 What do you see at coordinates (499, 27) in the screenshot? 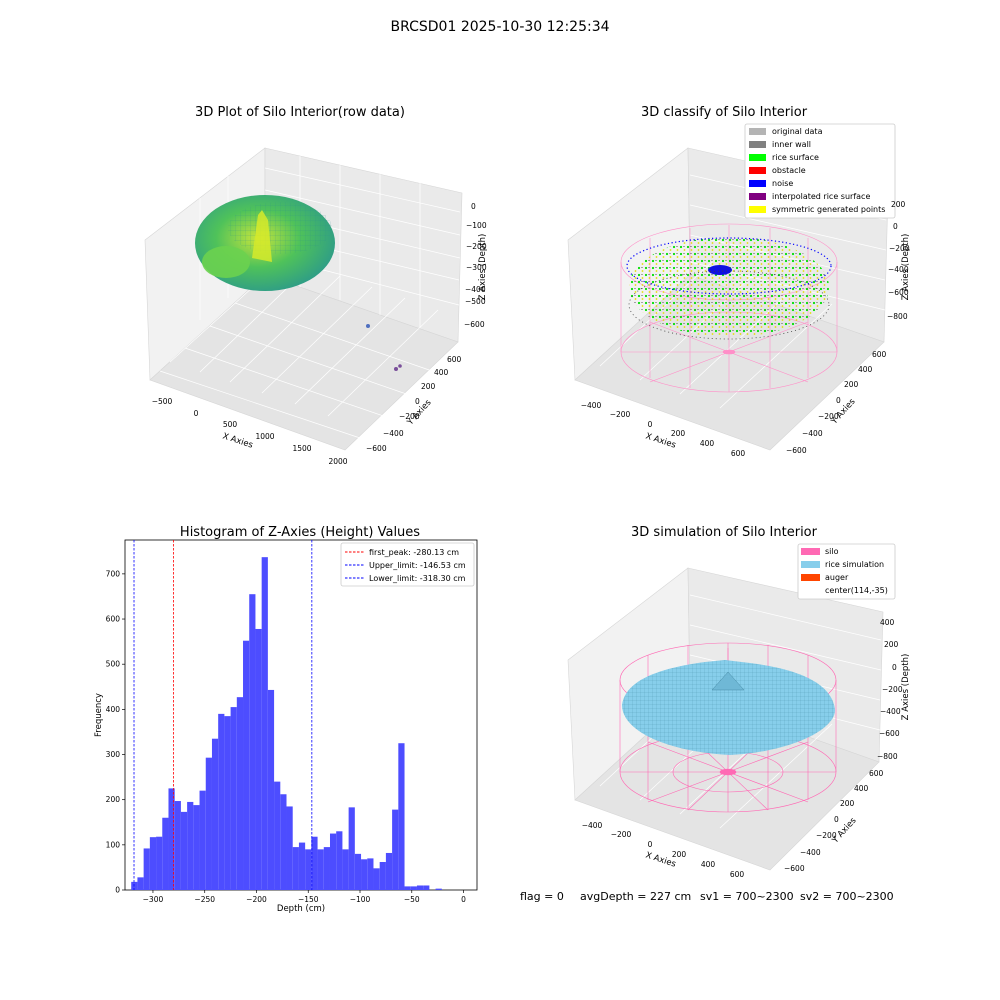
I see `figure-suptitle: BRCSD01 2025-10-30 12:25:34` at bounding box center [499, 27].